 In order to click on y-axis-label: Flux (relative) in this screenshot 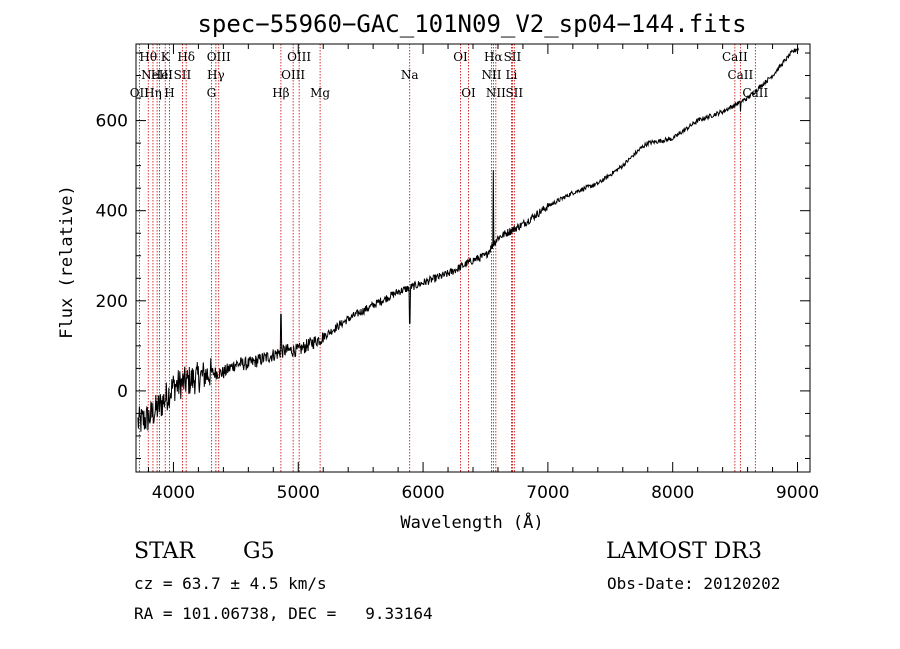, I will do `click(67, 262)`.